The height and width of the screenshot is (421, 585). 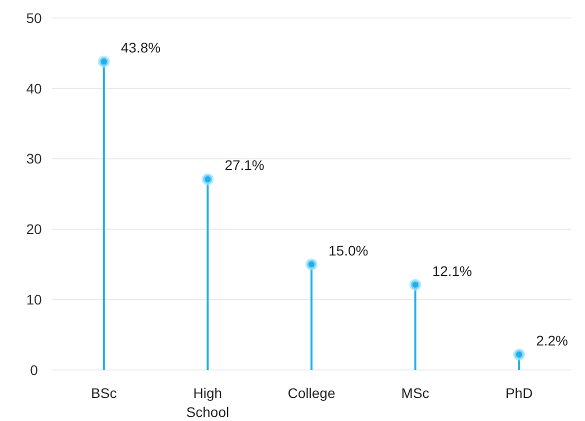 What do you see at coordinates (34, 88) in the screenshot?
I see `y-tick-label: 40` at bounding box center [34, 88].